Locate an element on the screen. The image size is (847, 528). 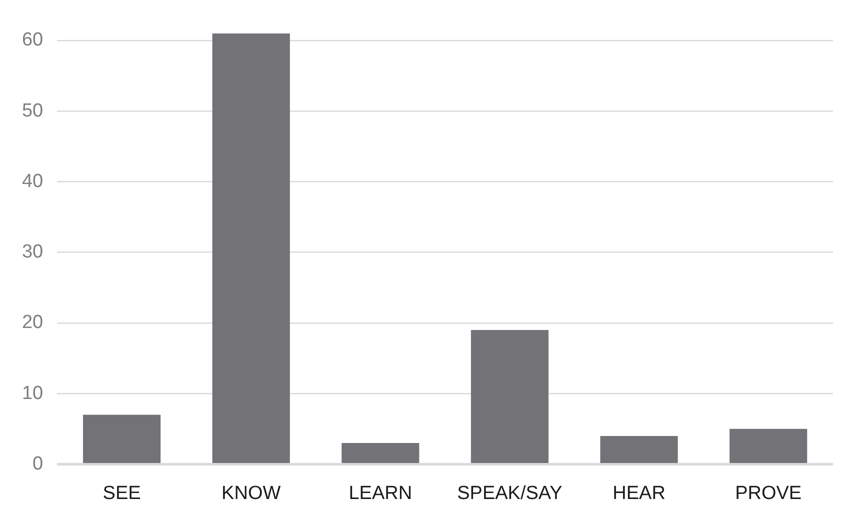
y-tick-label: 10 is located at coordinates (33, 393).